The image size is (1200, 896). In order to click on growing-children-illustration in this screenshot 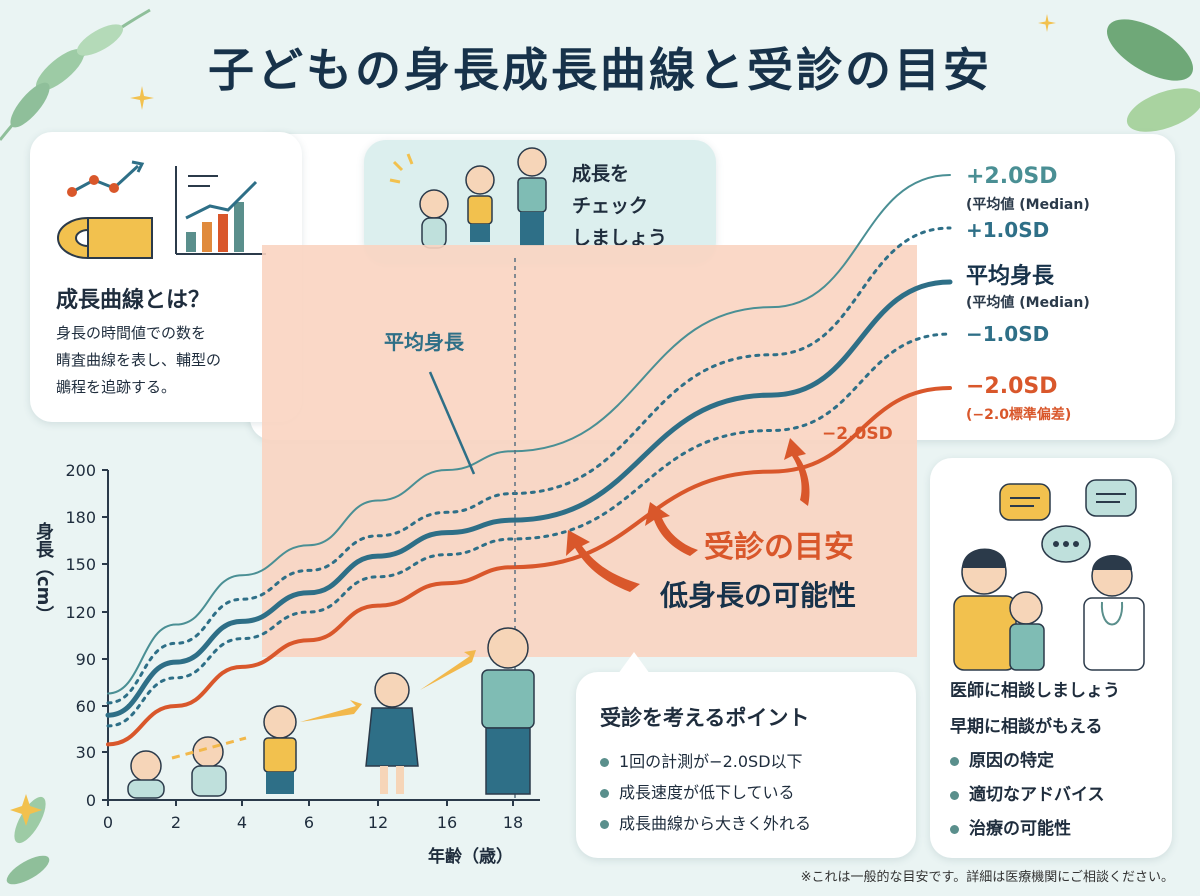, I will do `click(331, 713)`.